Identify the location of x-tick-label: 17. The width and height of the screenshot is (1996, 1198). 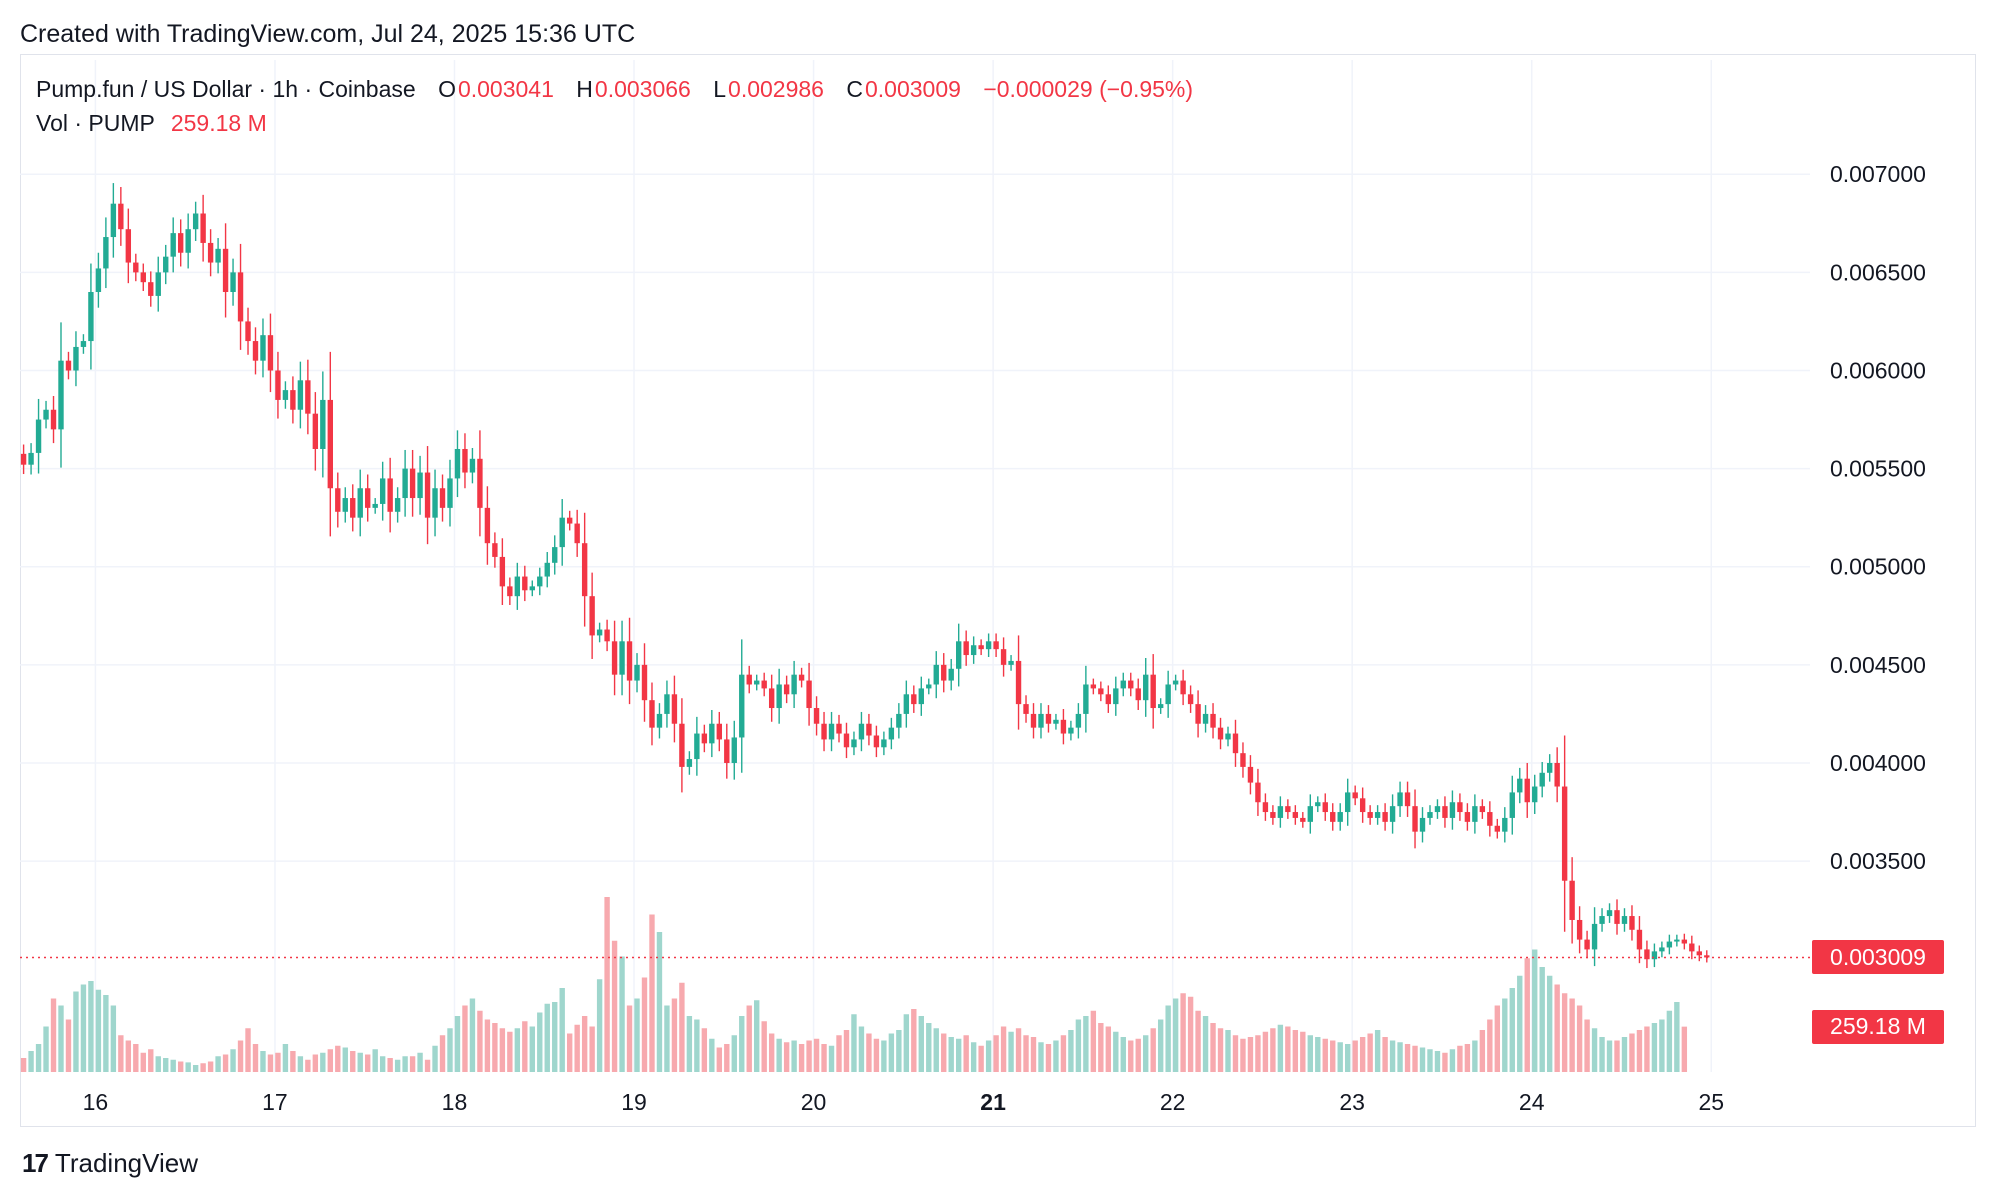
(275, 1102).